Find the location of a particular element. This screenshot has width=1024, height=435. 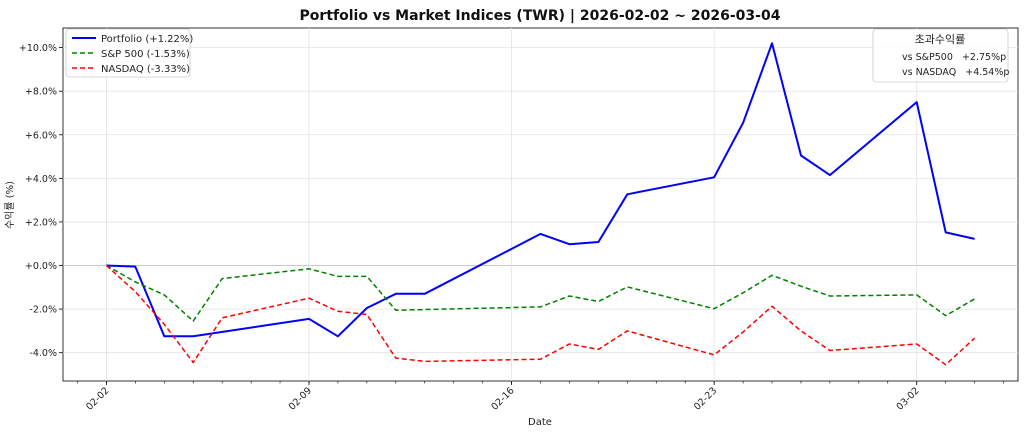

x-tick-label: 03-02 is located at coordinates (908, 398).